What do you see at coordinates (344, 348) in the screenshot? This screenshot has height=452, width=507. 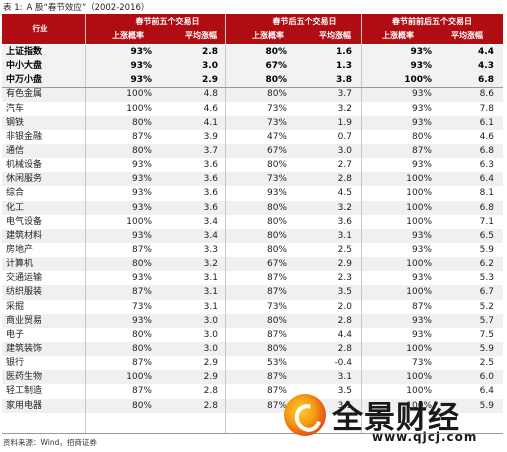 I see `cell-a-avg: 2.8` at bounding box center [344, 348].